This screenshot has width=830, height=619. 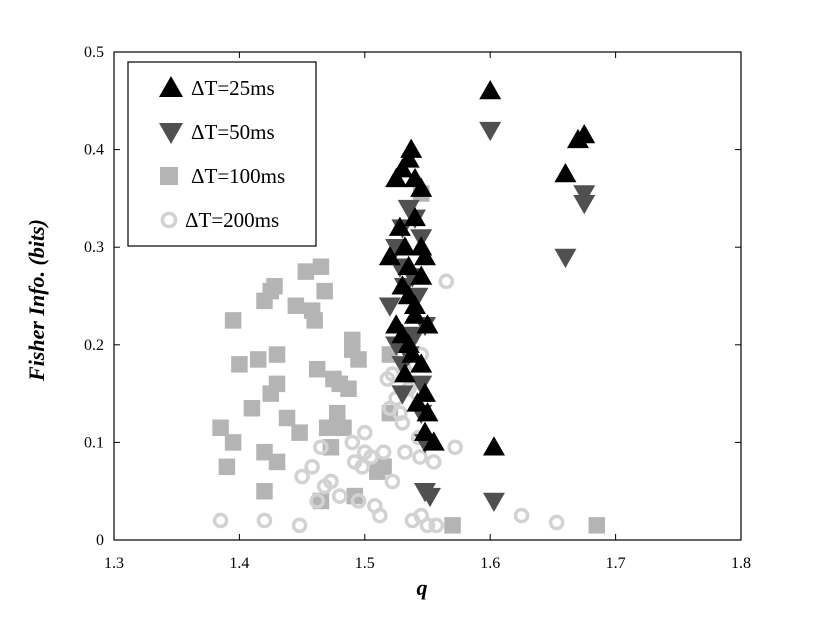 I want to click on x-tick-label: 1.6, so click(x=490, y=563).